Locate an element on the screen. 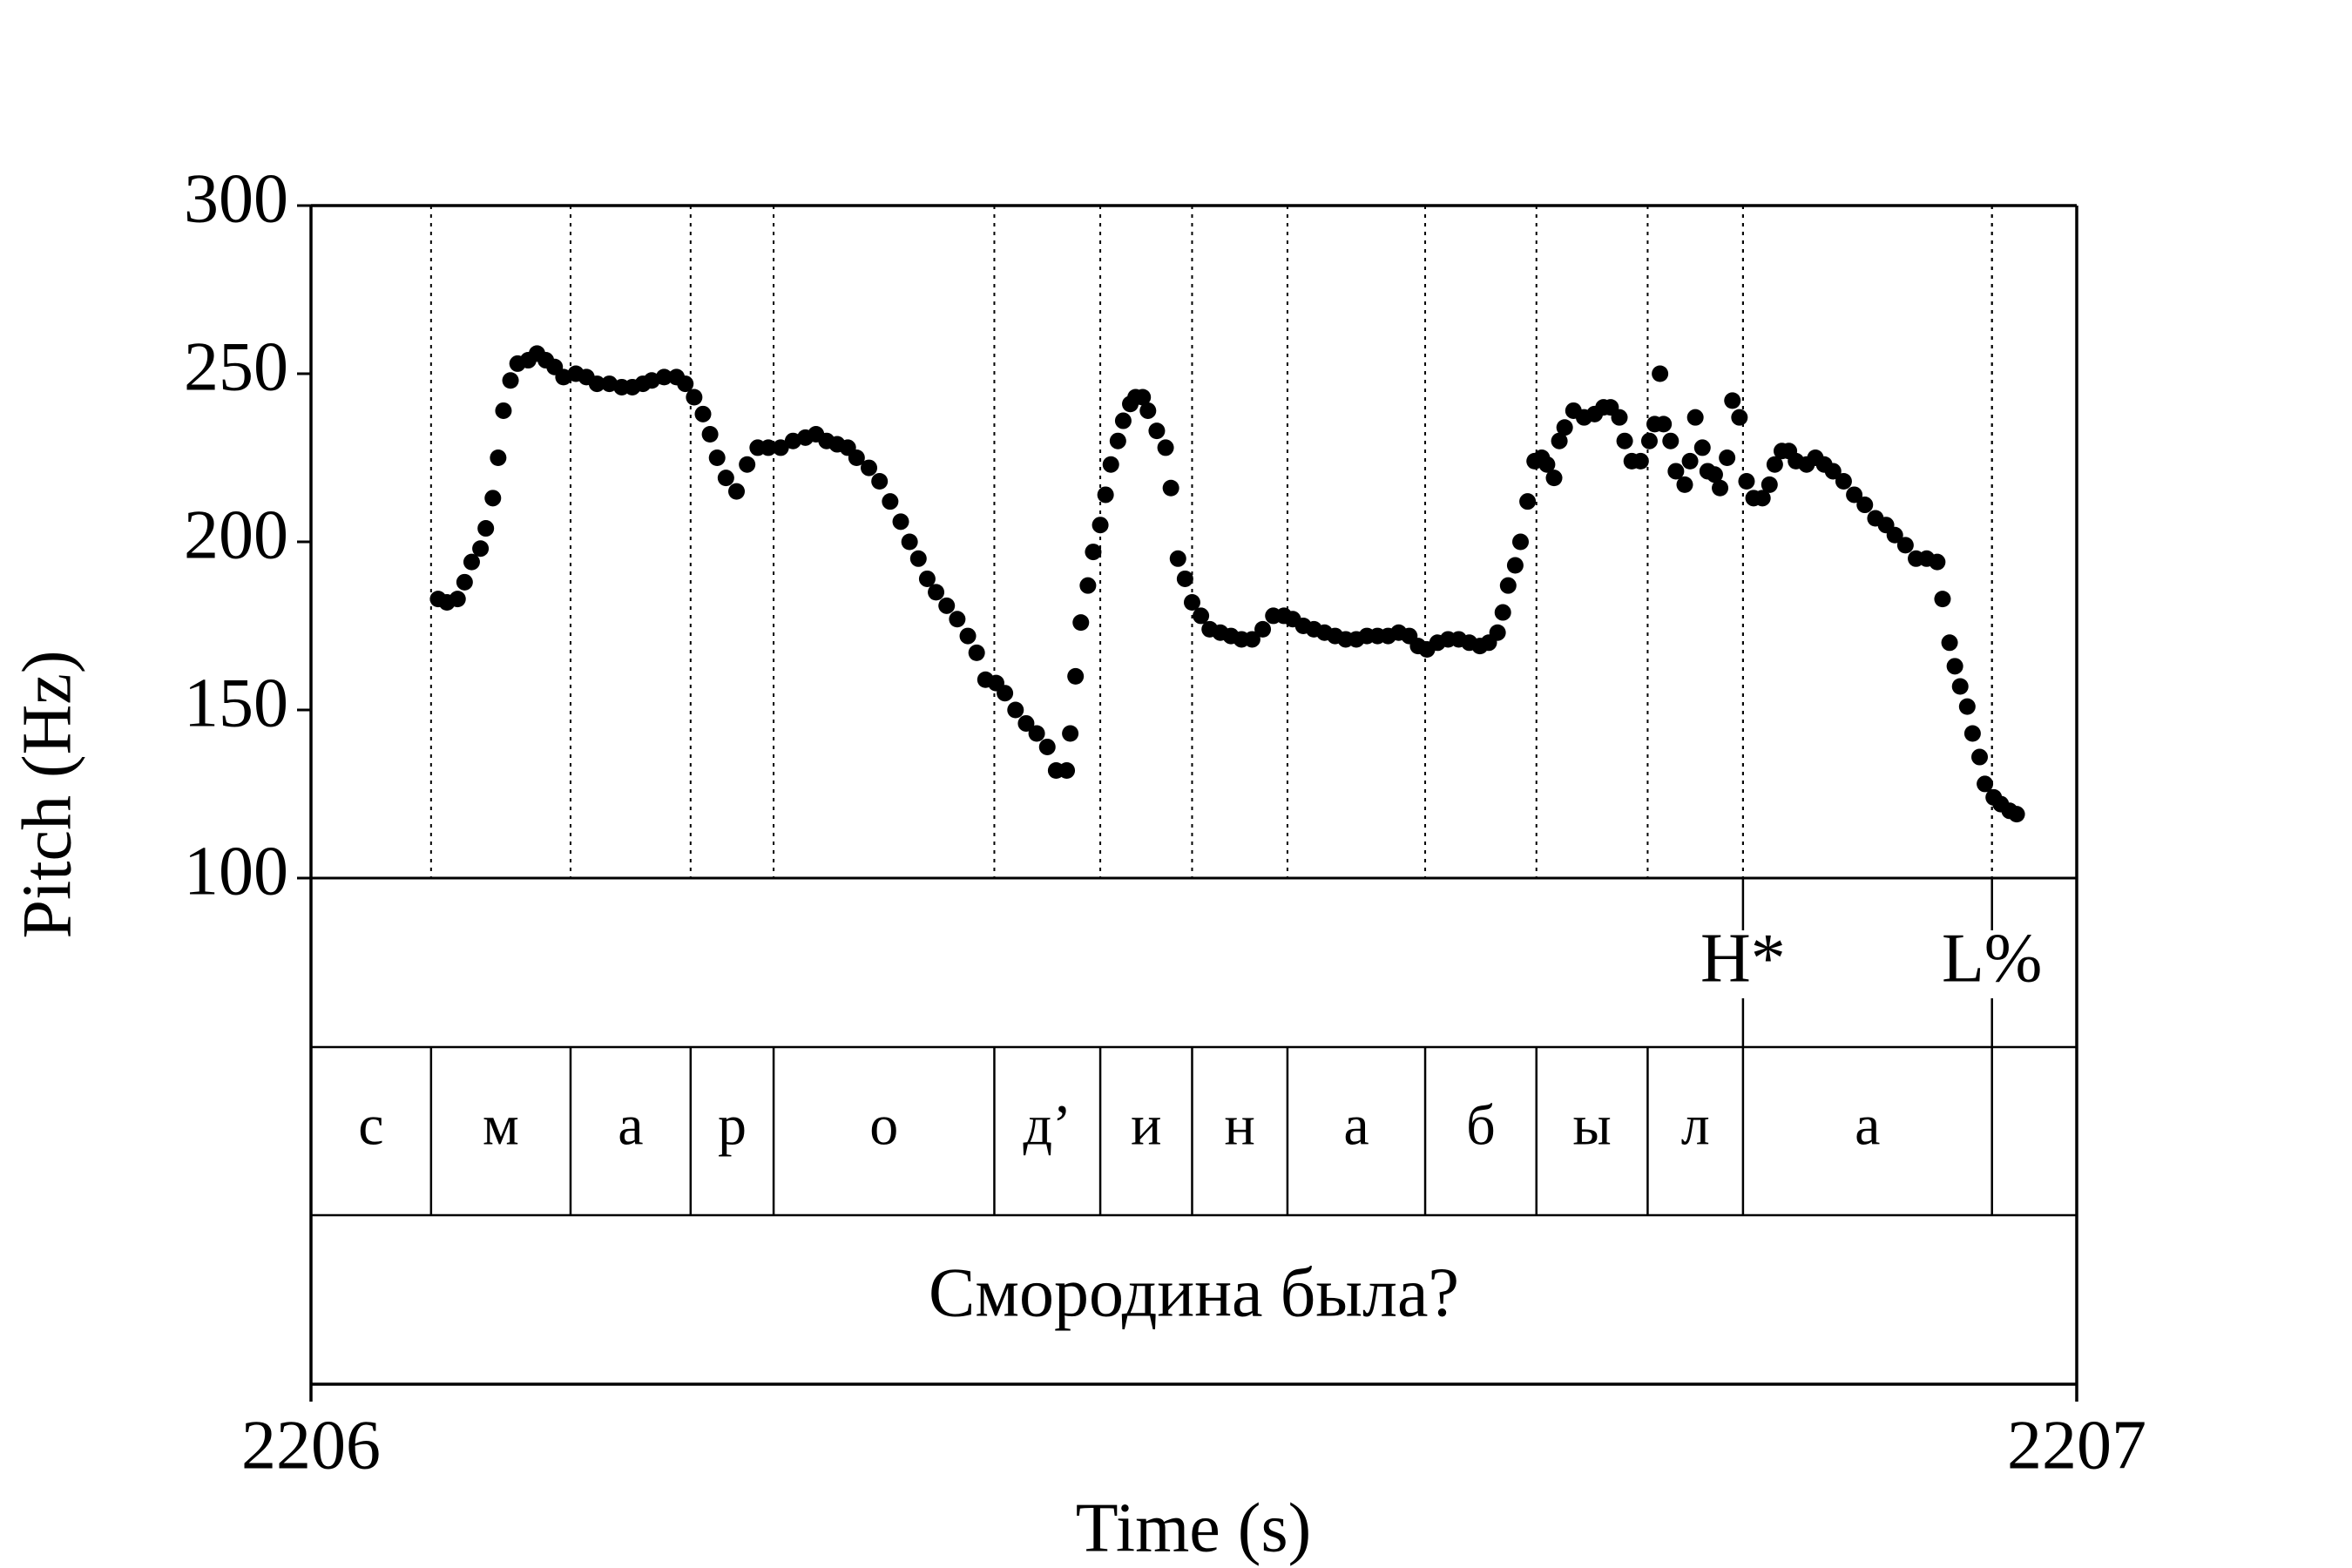  y-tick-label: 150 is located at coordinates (236, 703).